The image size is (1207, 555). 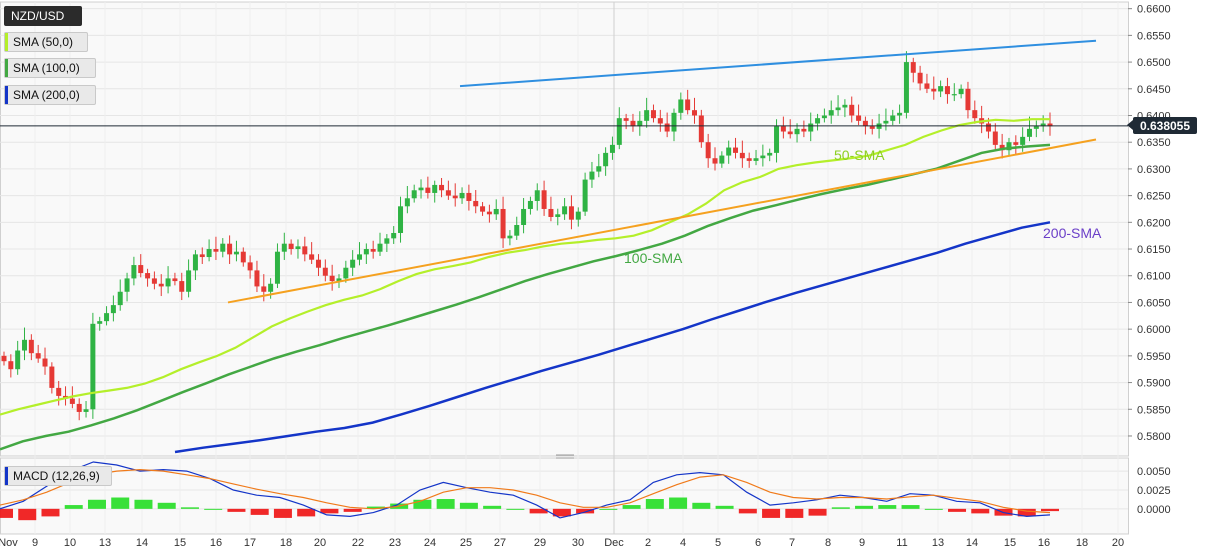 What do you see at coordinates (466, 543) in the screenshot?
I see `x-tick-label: 25` at bounding box center [466, 543].